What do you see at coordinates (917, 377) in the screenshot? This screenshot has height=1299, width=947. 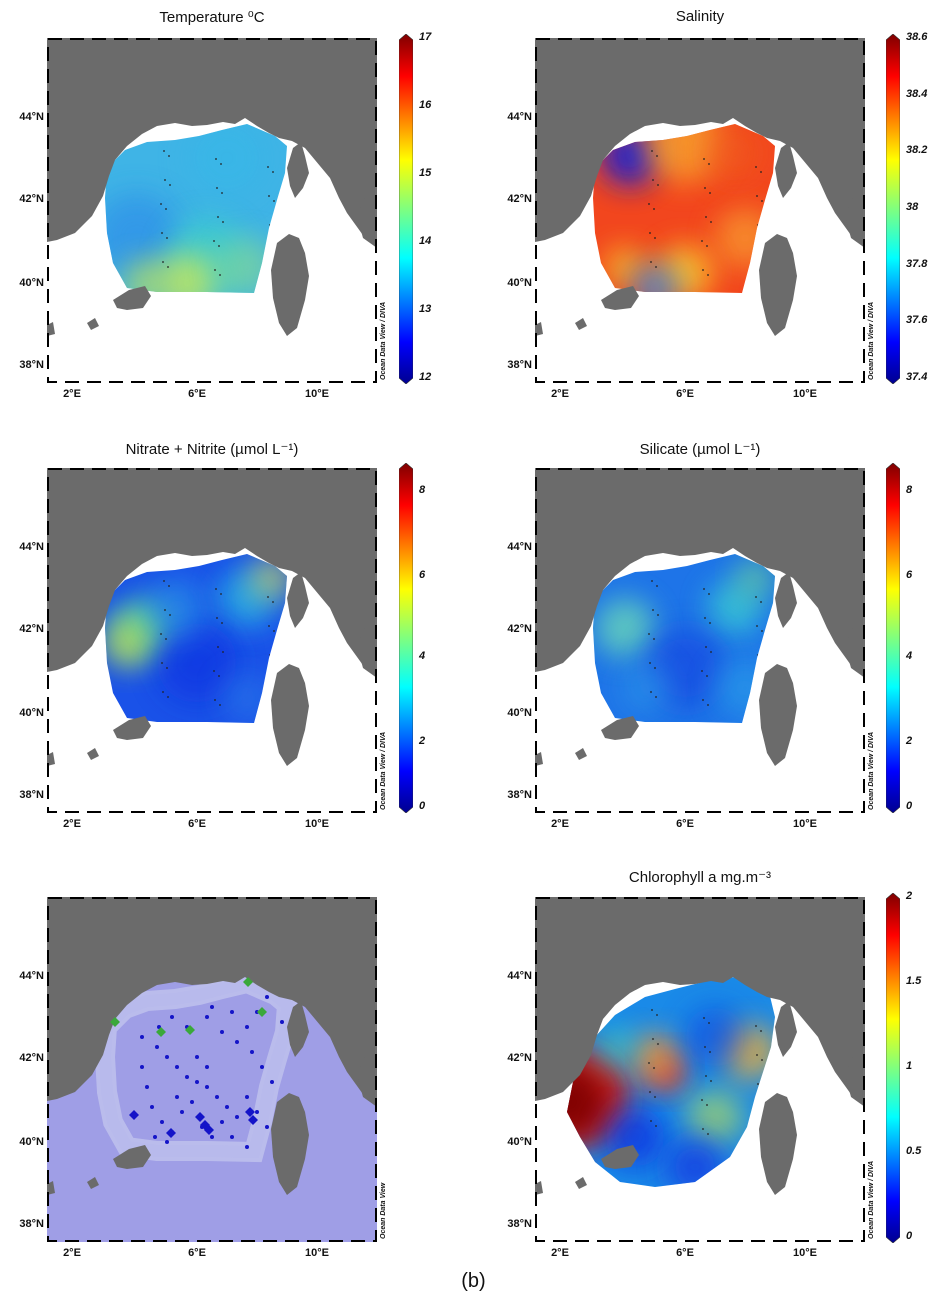 I see `colorbar-tick: 37.4` at bounding box center [917, 377].